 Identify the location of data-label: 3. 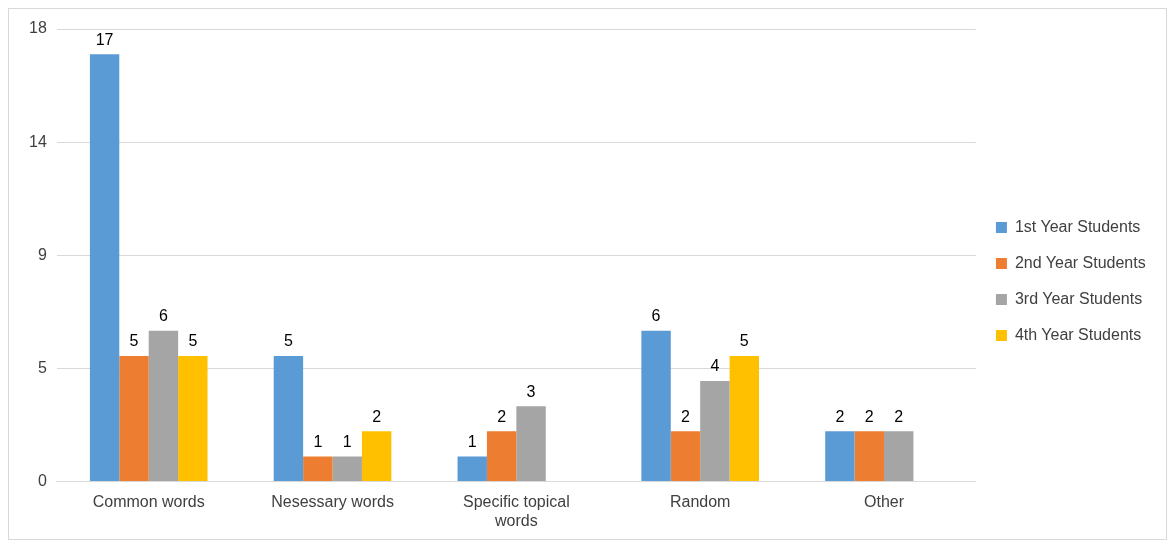
(531, 391).